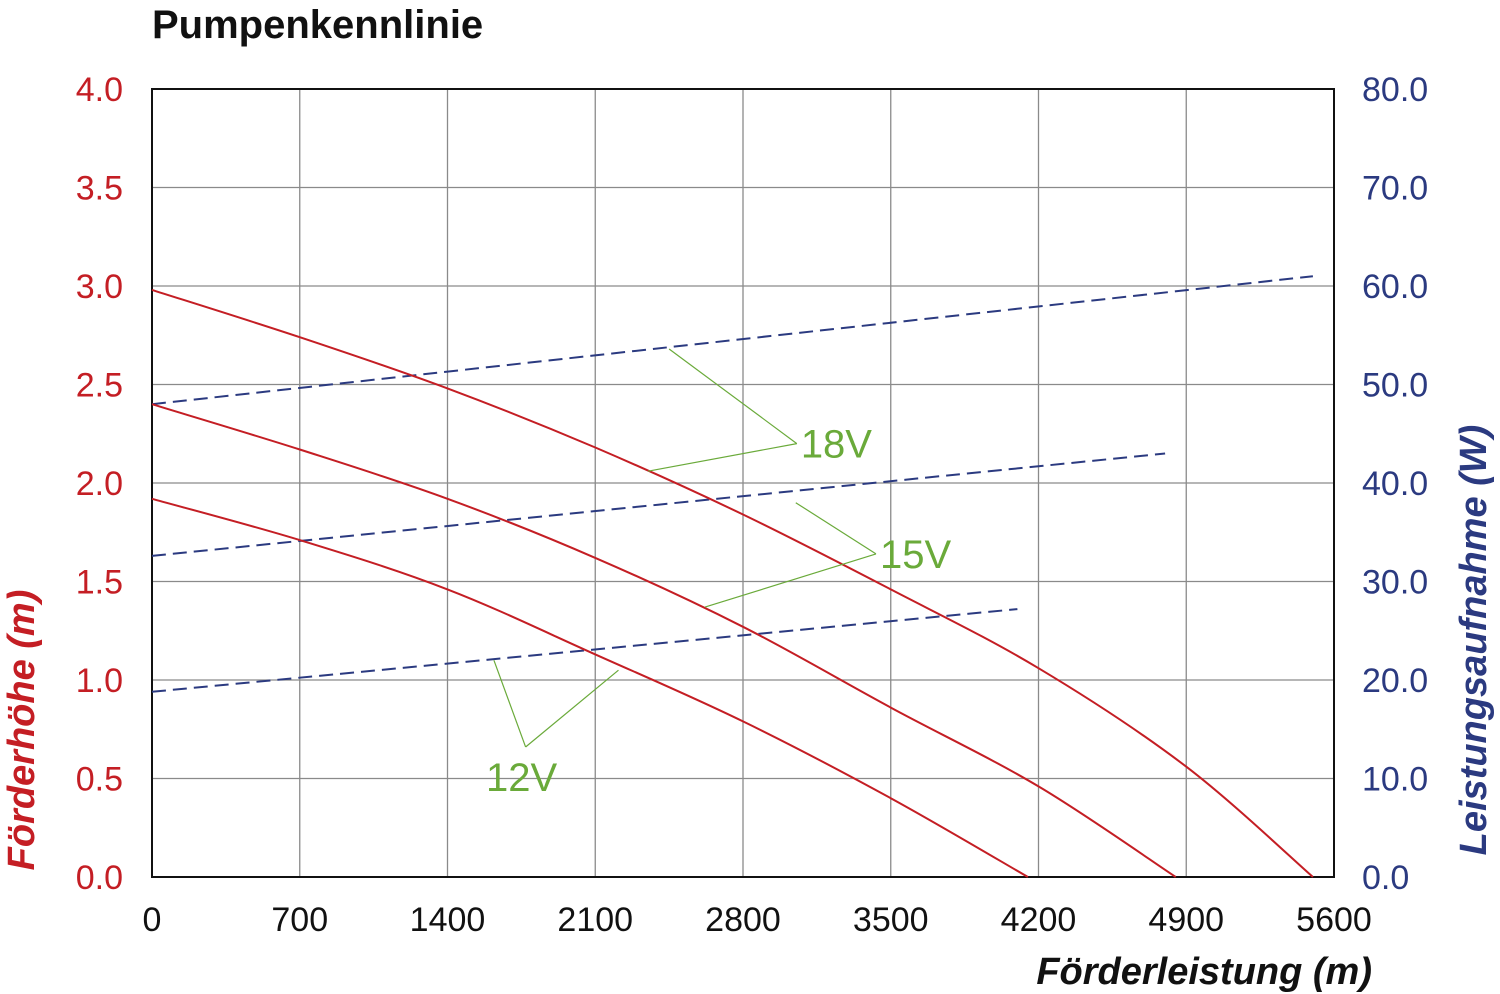 This screenshot has width=1500, height=994. I want to click on left-tick-label: 0.0, so click(99, 878).